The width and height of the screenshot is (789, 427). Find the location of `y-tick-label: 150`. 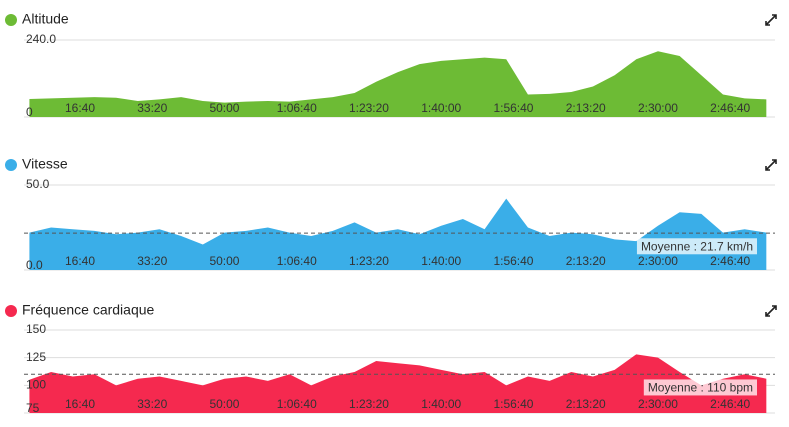

y-tick-label: 150 is located at coordinates (36, 329).